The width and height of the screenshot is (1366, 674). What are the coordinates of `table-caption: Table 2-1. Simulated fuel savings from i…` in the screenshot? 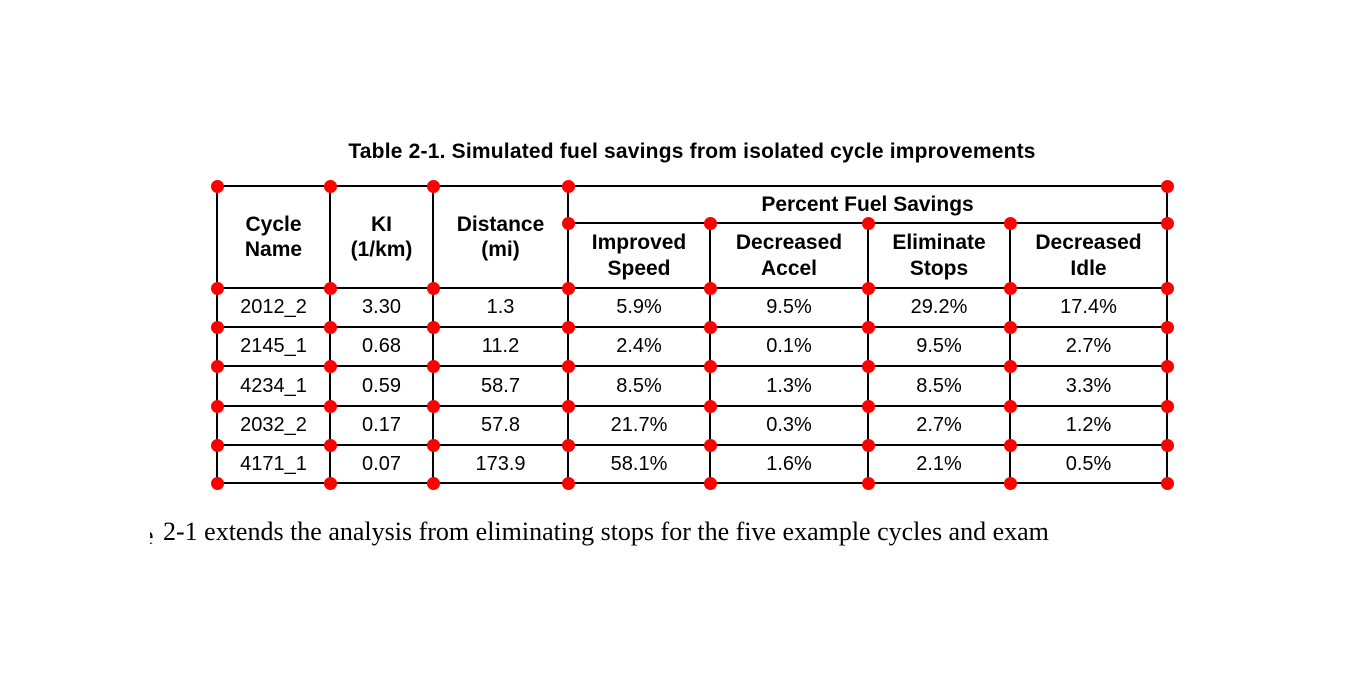 It's located at (692, 151).